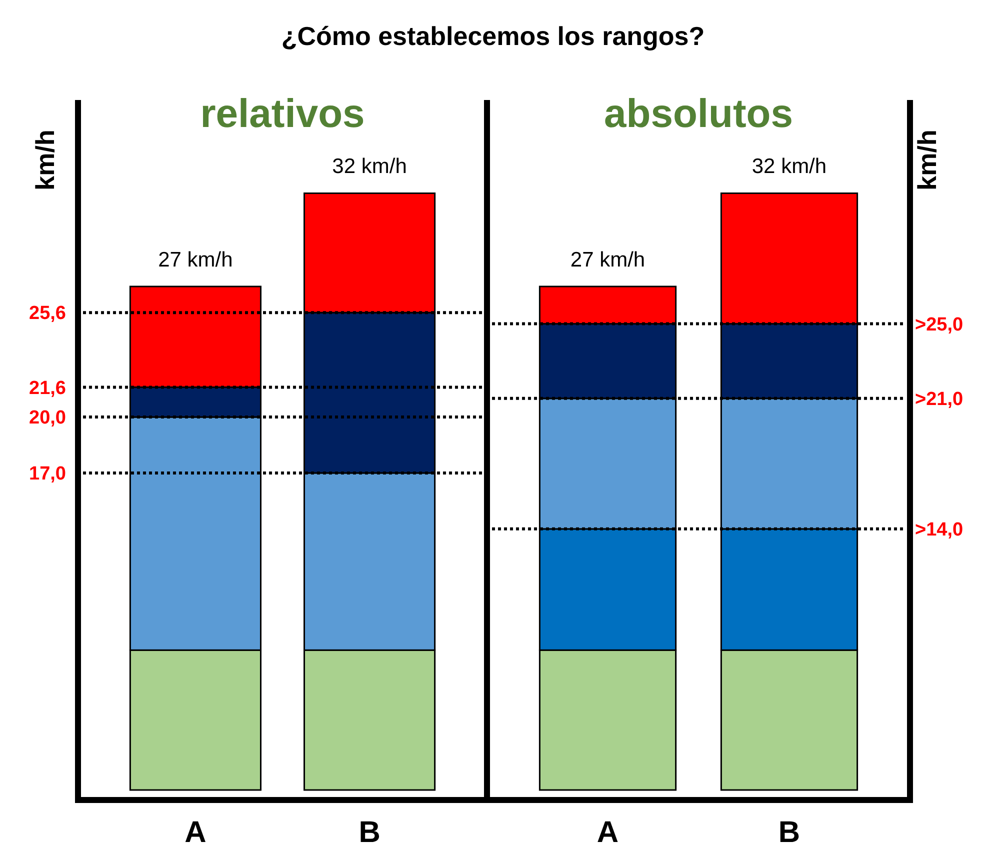 The image size is (986, 854). I want to click on y-tick-label: 17,0, so click(47, 474).